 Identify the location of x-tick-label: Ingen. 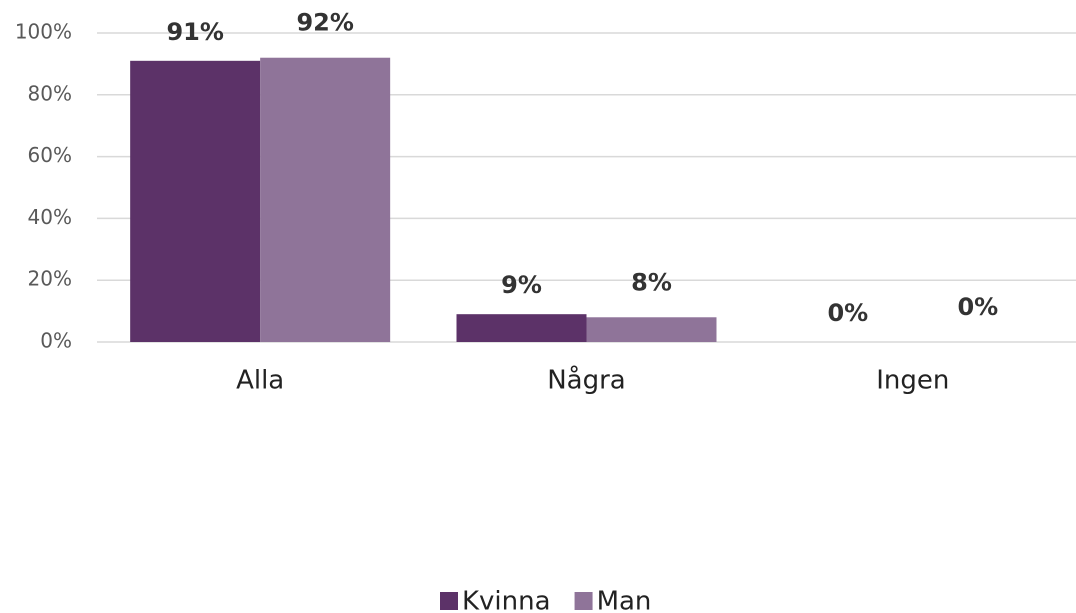
(912, 381).